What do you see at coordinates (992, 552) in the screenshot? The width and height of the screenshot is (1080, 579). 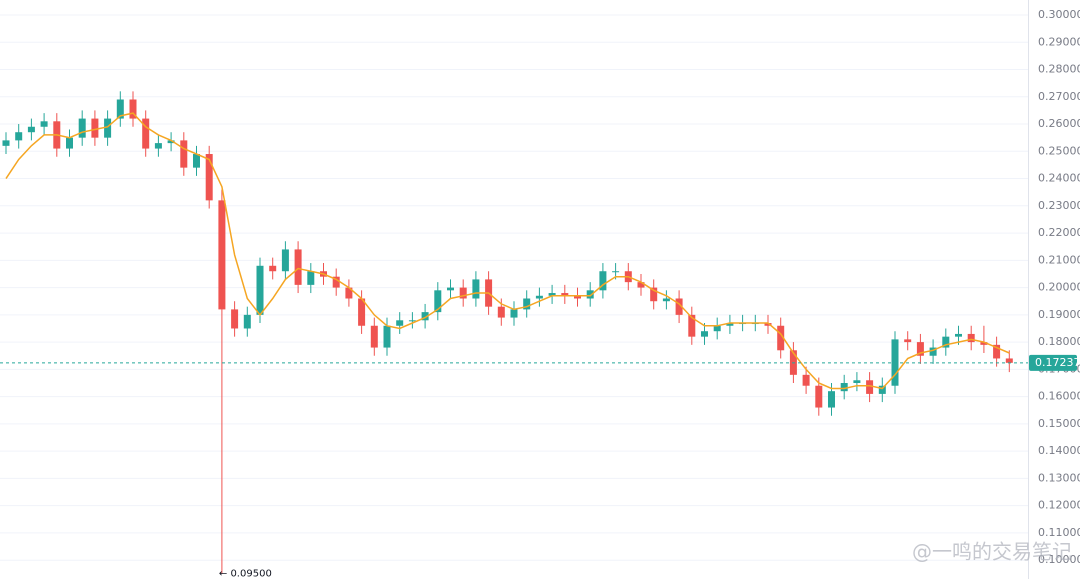 I see `watermark: @一鸣的交易笔记` at bounding box center [992, 552].